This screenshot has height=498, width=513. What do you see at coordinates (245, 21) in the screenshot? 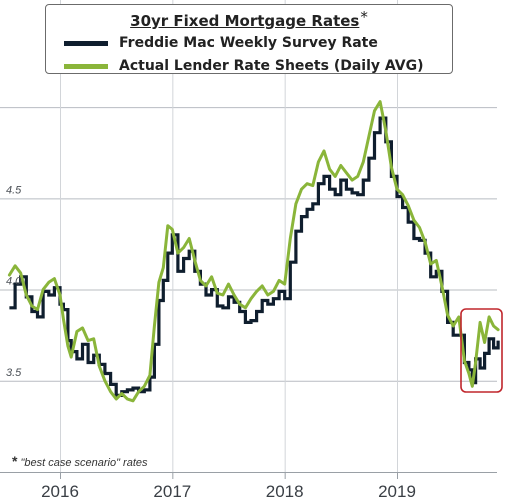
I see `legend-title-text: 30yr Fixed Mortgage Rates` at bounding box center [245, 21].